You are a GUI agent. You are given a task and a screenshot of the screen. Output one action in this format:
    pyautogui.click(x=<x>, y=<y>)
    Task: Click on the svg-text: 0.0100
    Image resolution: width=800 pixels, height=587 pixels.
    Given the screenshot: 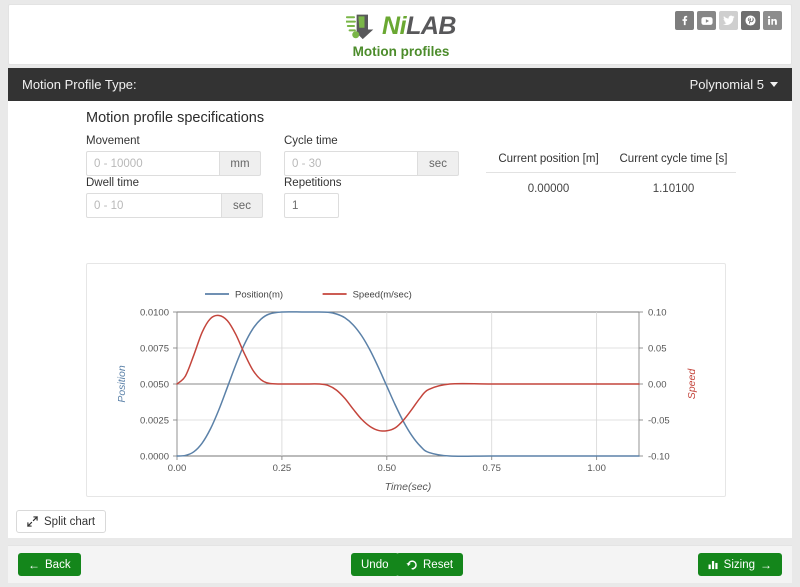 What is the action you would take?
    pyautogui.click(x=154, y=313)
    